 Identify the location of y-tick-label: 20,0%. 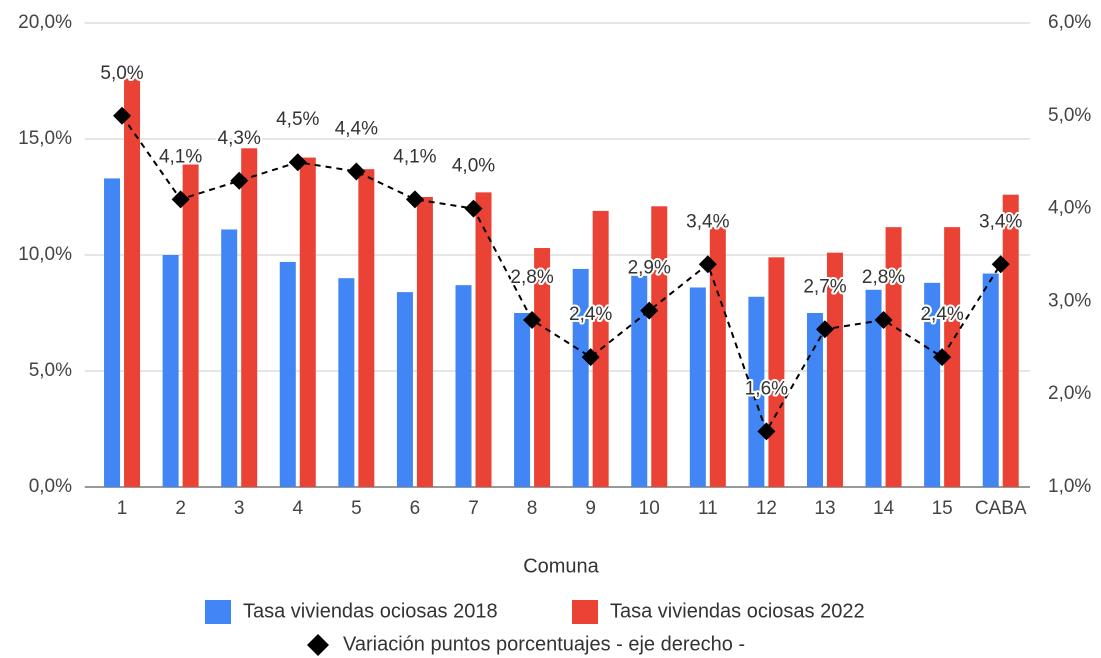
(45, 22).